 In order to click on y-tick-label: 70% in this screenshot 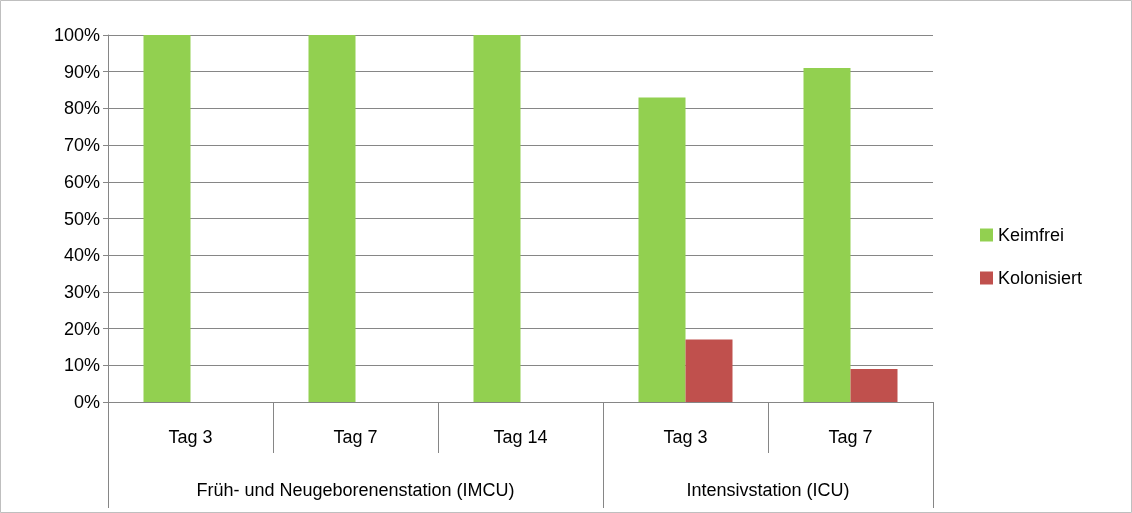, I will do `click(81, 145)`.